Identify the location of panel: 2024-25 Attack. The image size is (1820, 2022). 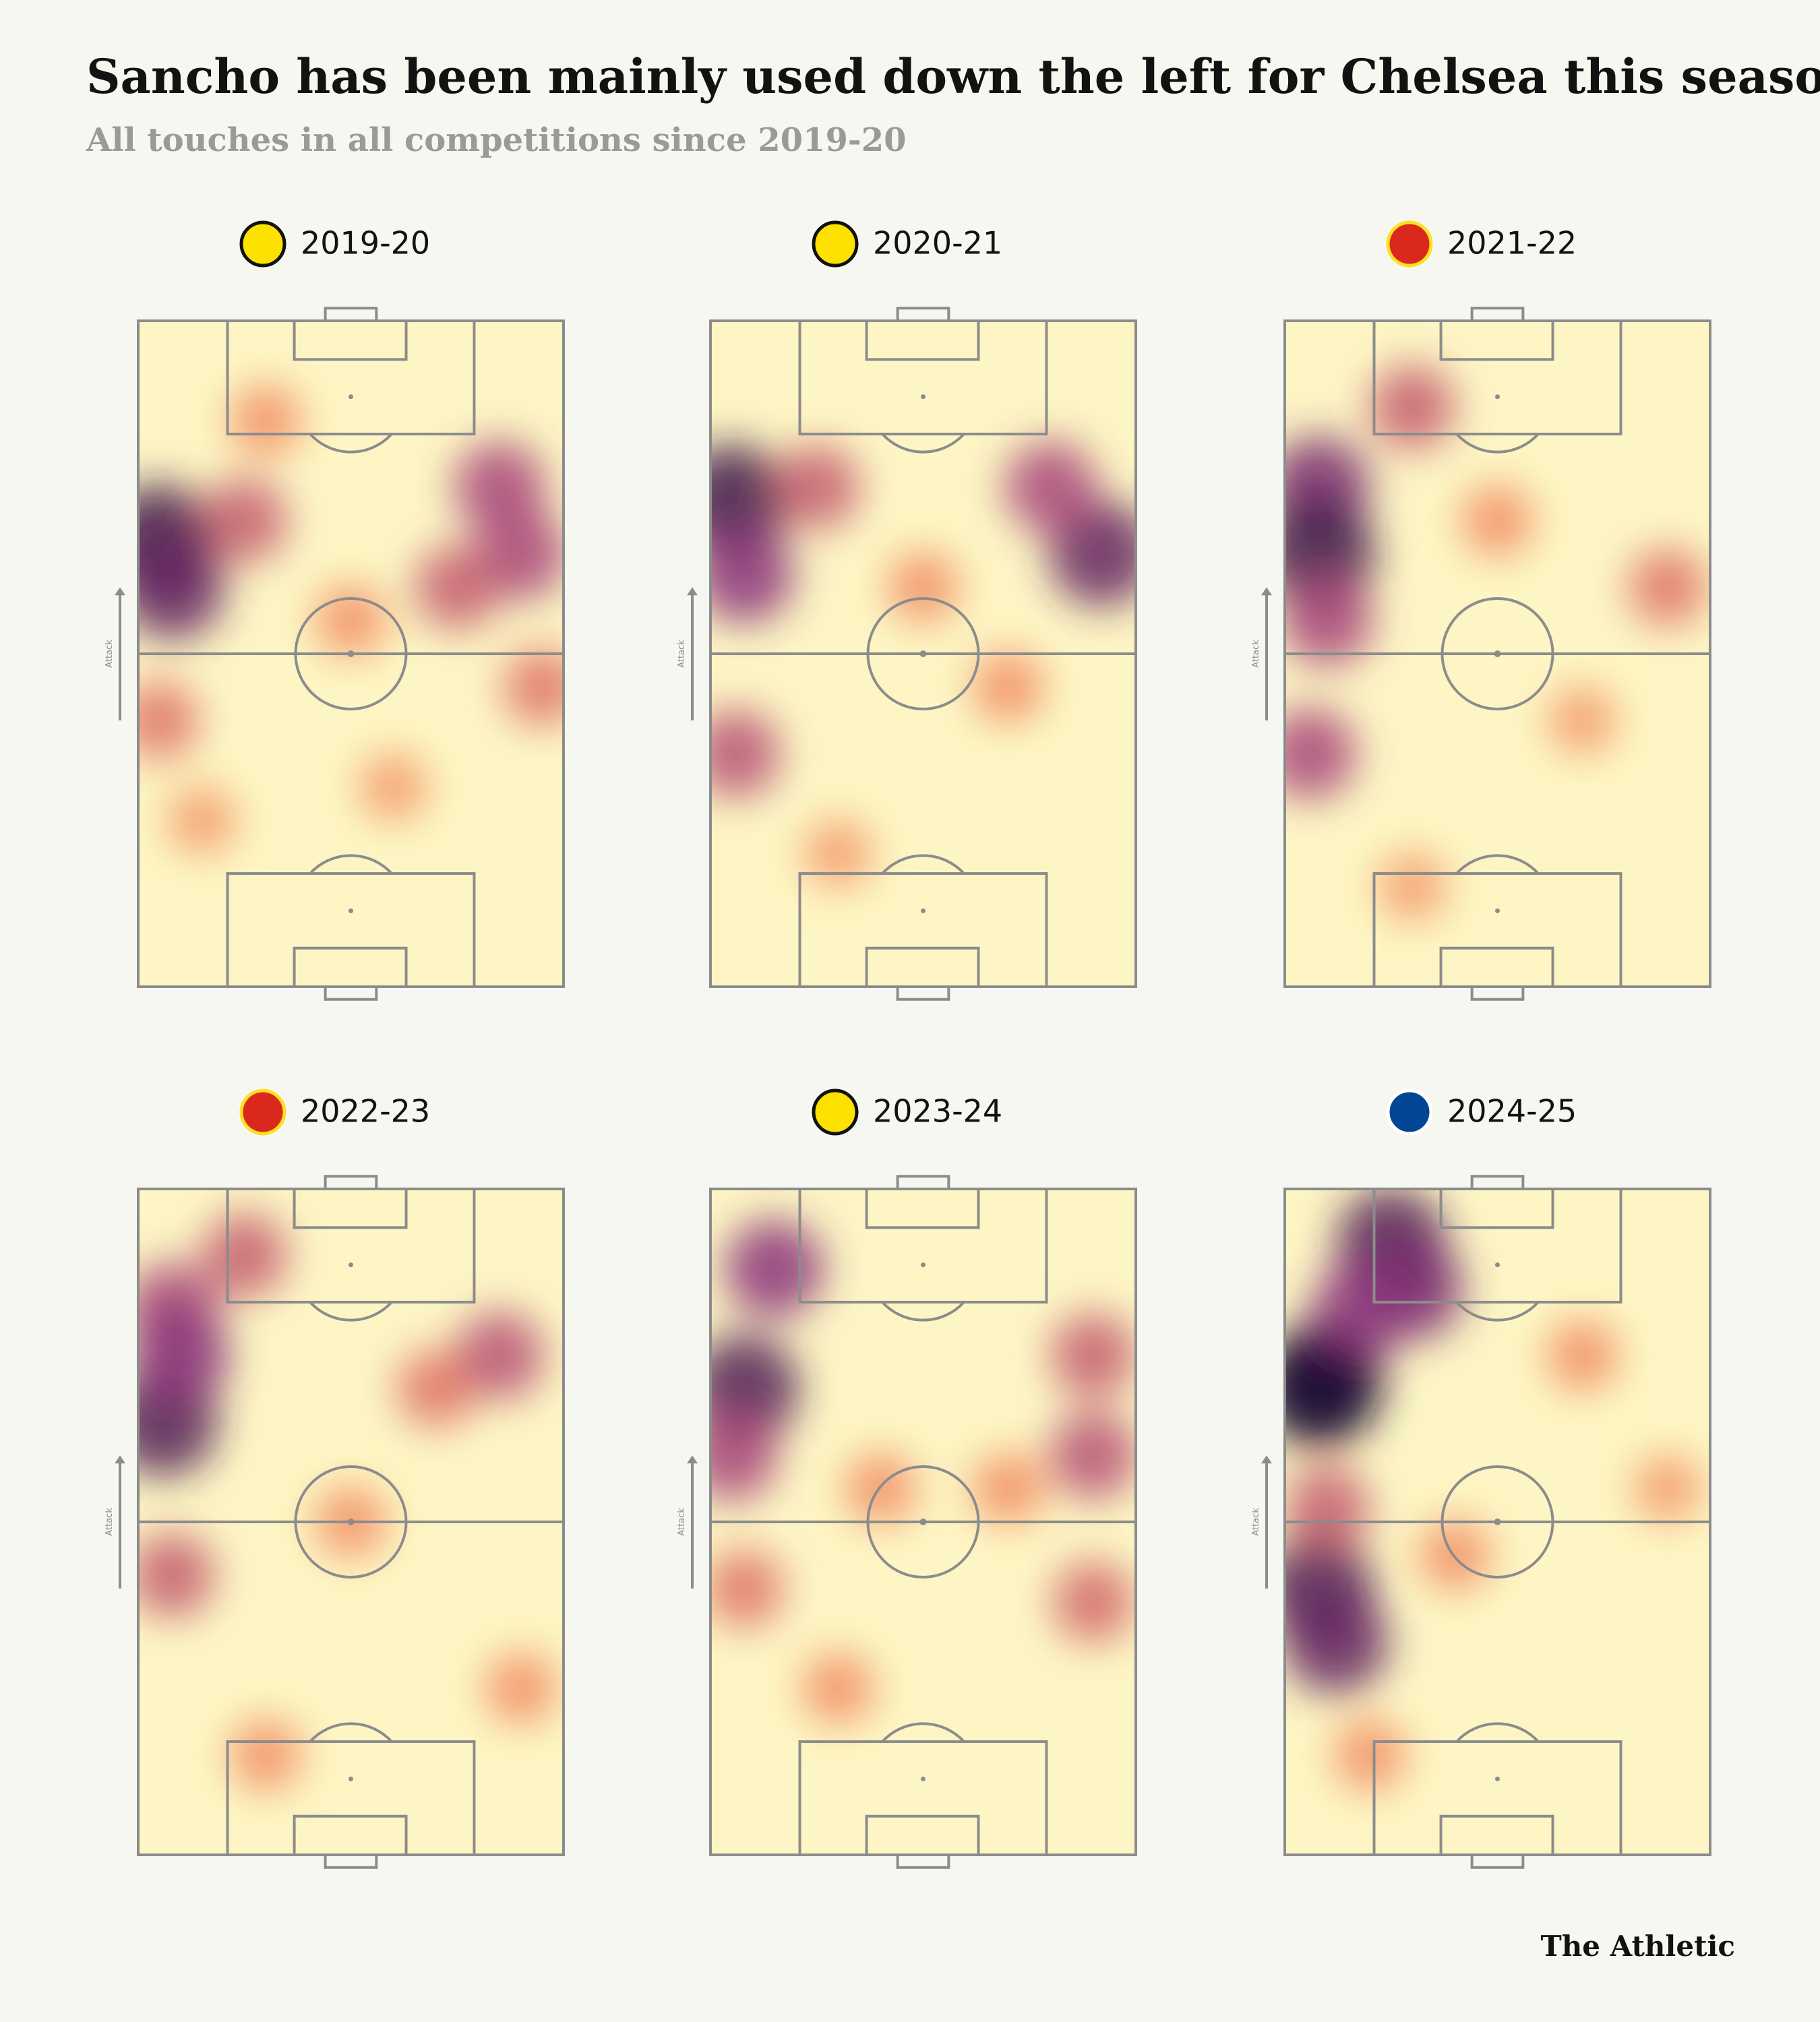
(1481, 1479).